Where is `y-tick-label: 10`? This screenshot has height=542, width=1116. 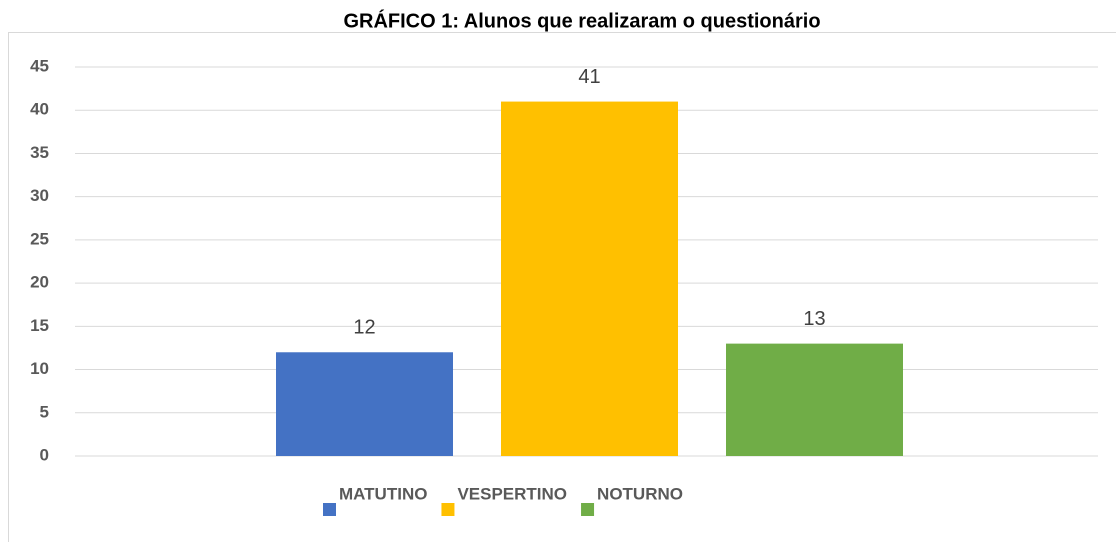
y-tick-label: 10 is located at coordinates (39, 368).